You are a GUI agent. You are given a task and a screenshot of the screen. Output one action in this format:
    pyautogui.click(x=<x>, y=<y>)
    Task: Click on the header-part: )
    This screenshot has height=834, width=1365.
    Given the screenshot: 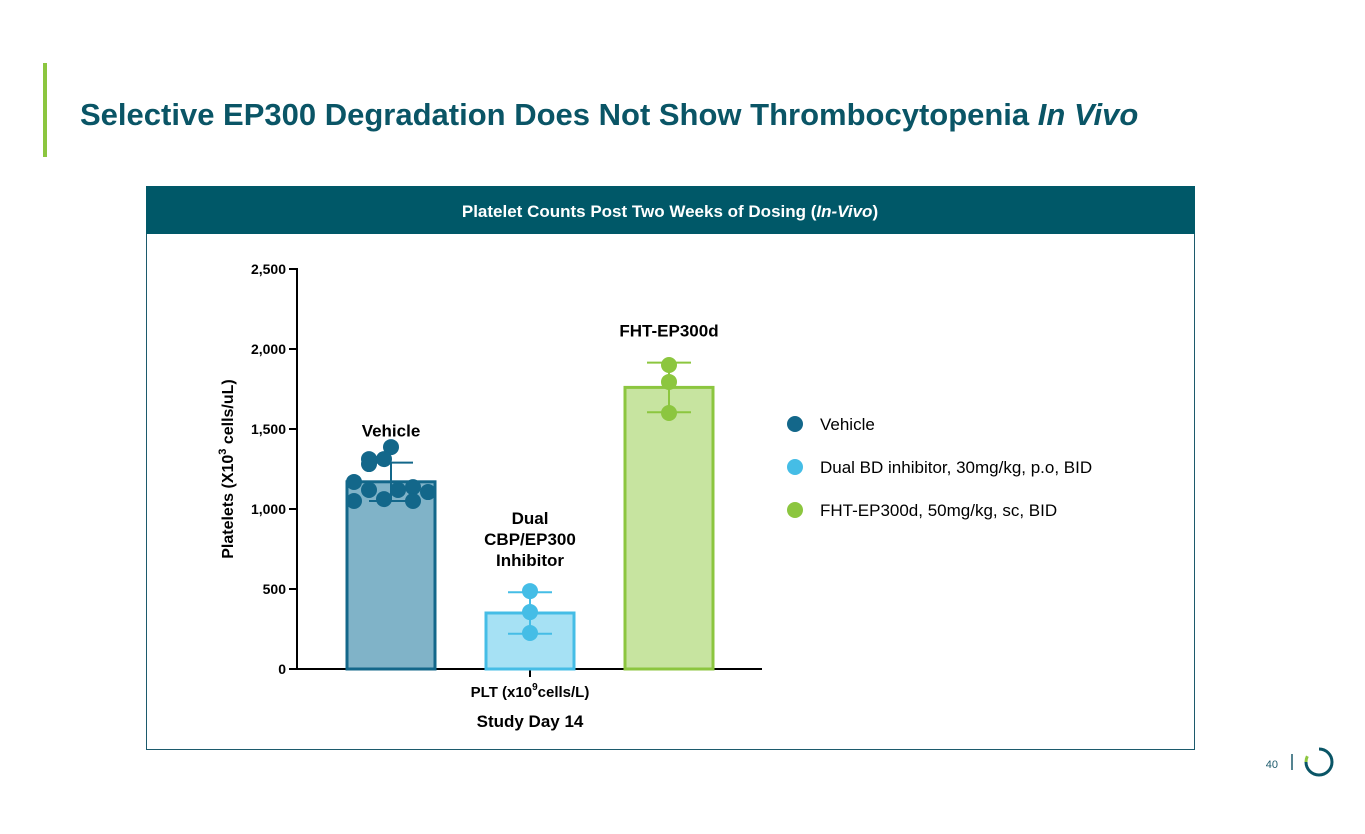 What is the action you would take?
    pyautogui.click(x=875, y=211)
    